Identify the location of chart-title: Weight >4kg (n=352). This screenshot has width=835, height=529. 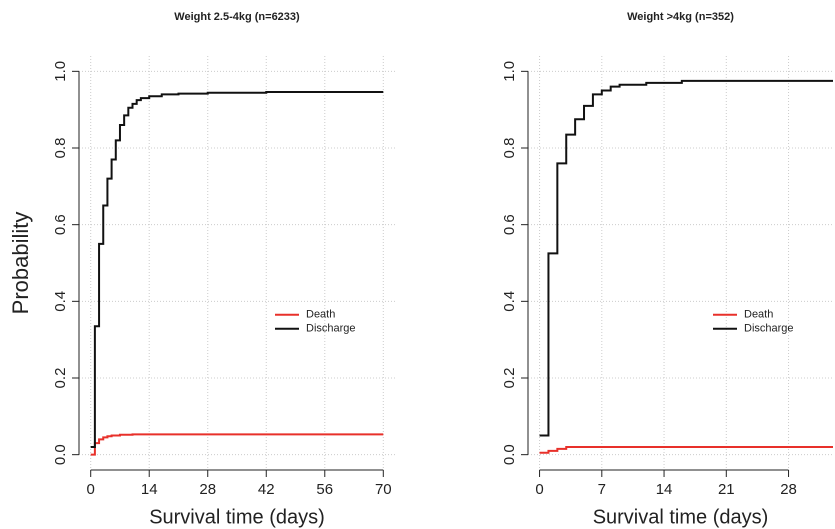
(680, 17).